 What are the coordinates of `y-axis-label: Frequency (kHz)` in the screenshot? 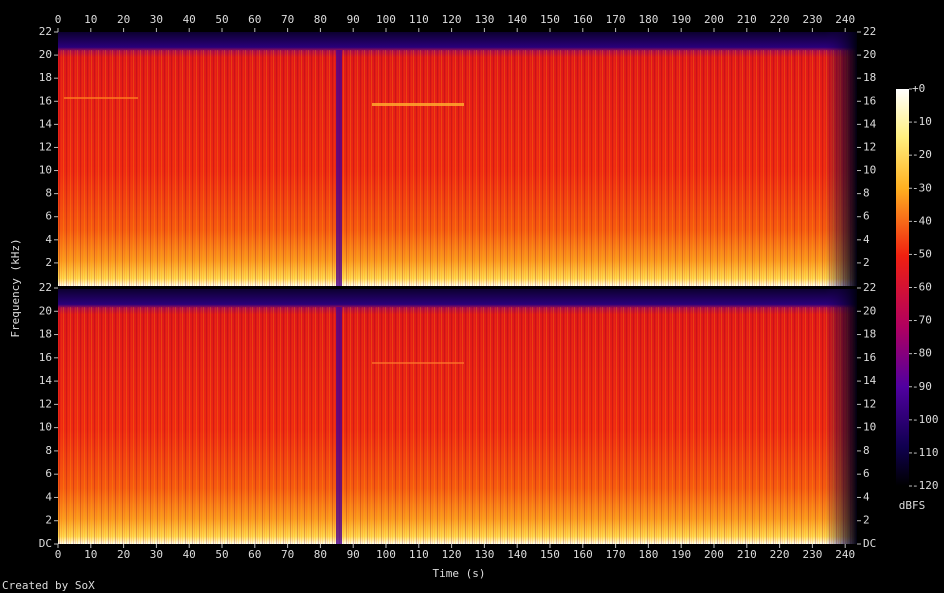 It's located at (15, 287).